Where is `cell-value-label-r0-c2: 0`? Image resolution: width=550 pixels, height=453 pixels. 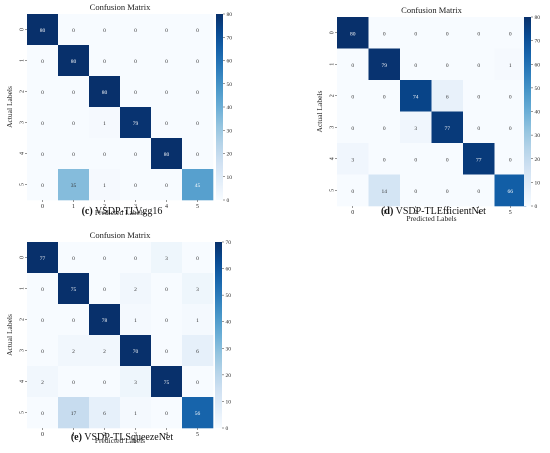
cell-value-label-r0-c2: 0 is located at coordinates (415, 34).